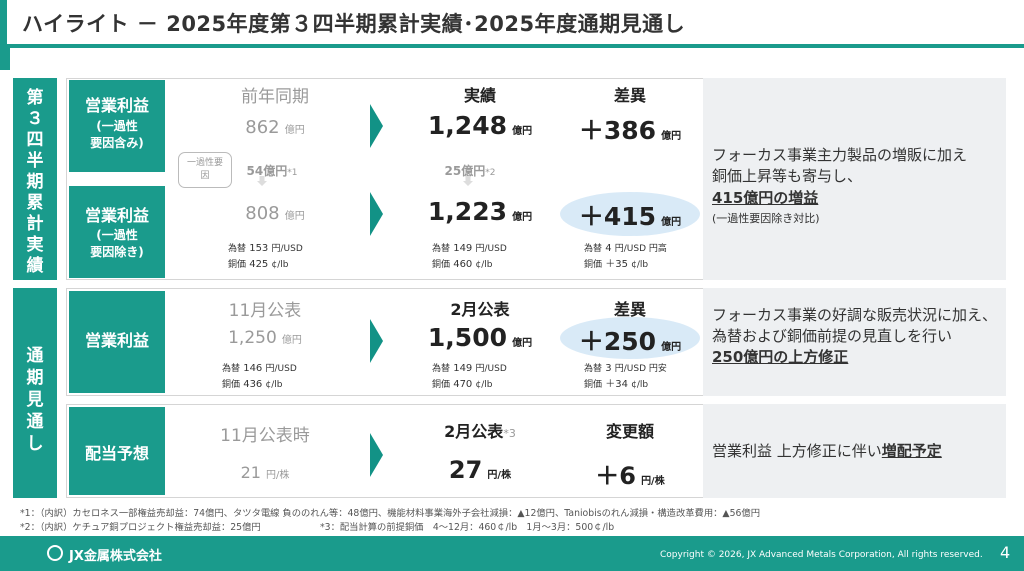 The height and width of the screenshot is (571, 1024). Describe the element at coordinates (787, 176) in the screenshot. I see `block1-note-line2: 銅価上昇等も寄与し、` at that location.